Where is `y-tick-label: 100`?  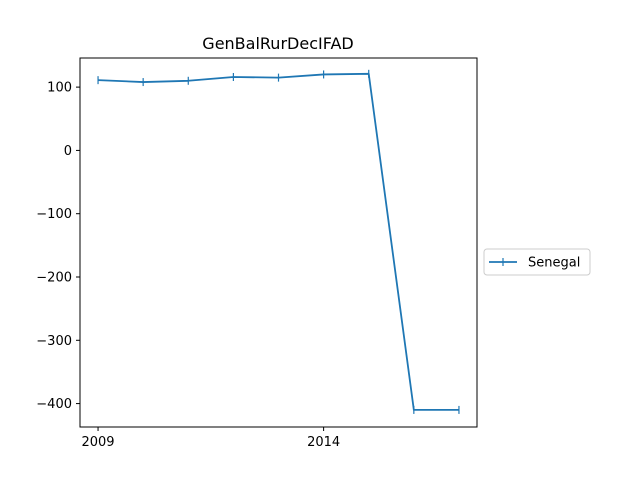
y-tick-label: 100 is located at coordinates (59, 88).